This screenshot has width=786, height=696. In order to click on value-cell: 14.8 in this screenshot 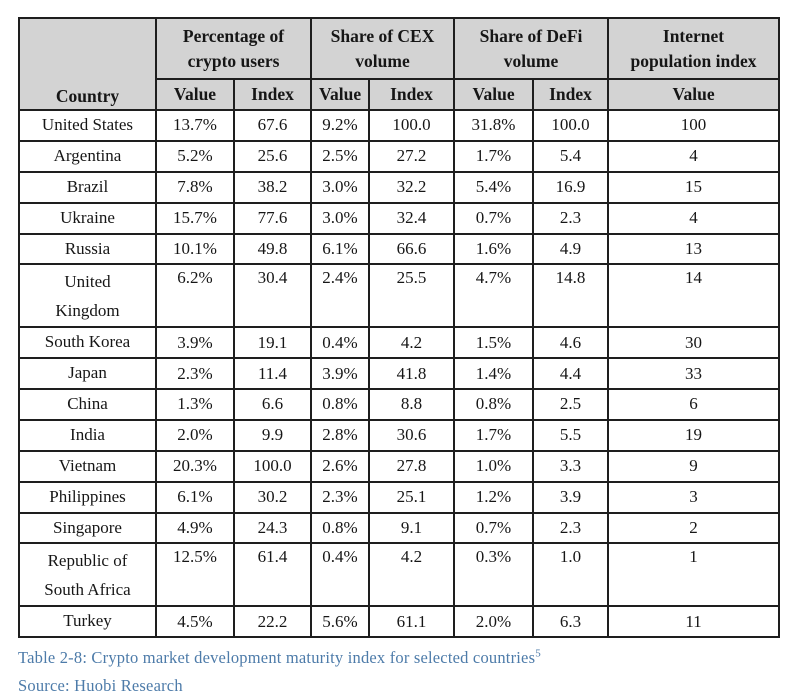, I will do `click(571, 296)`.